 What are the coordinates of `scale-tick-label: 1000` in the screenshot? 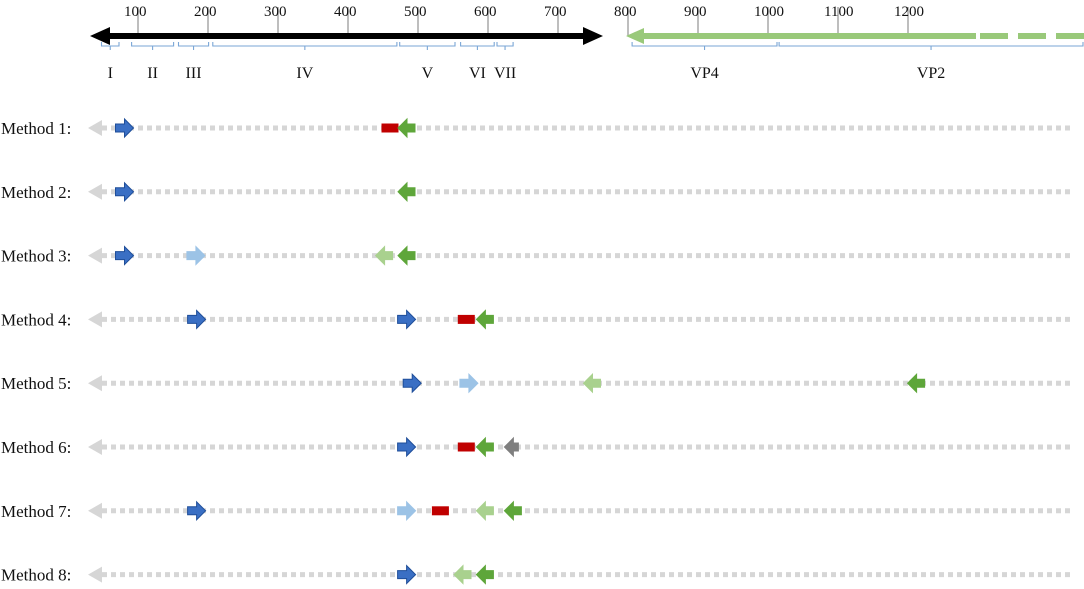 It's located at (769, 12).